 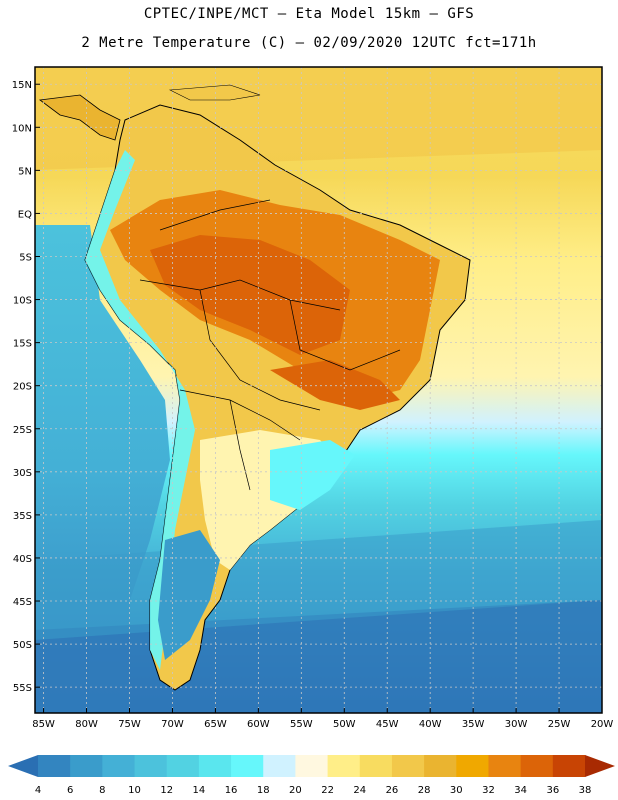 What do you see at coordinates (359, 790) in the screenshot?
I see `legend-value-label: 24` at bounding box center [359, 790].